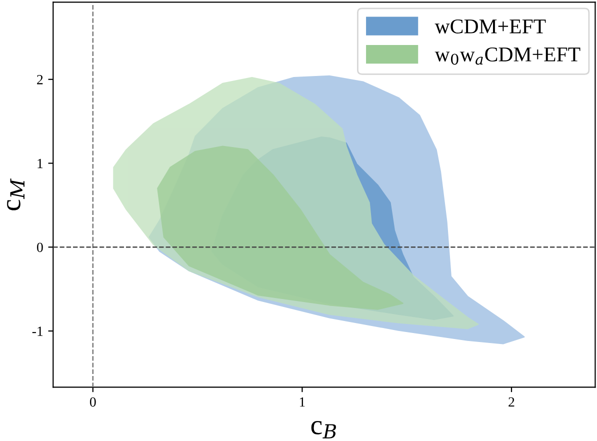  Describe the element at coordinates (302, 402) in the screenshot. I see `x-tick-label: 1` at that location.